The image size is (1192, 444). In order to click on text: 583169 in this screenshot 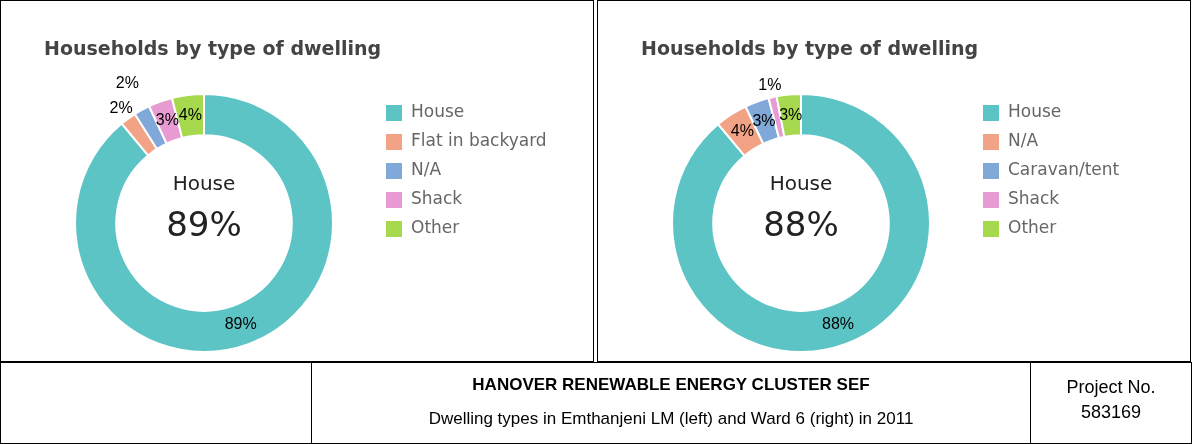, I will do `click(1111, 412)`.